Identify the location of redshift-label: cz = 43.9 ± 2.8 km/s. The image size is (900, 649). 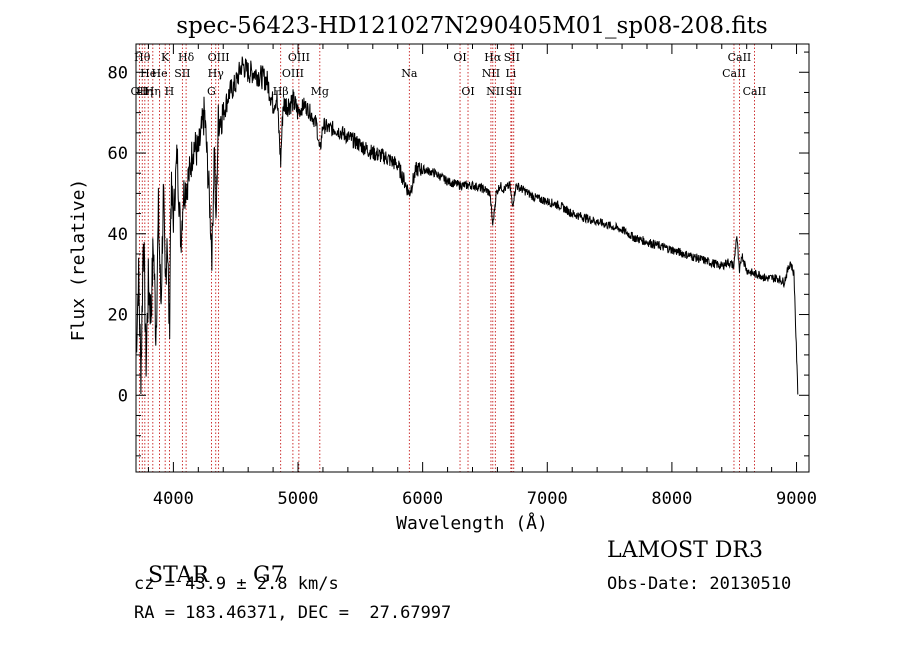
(236, 584).